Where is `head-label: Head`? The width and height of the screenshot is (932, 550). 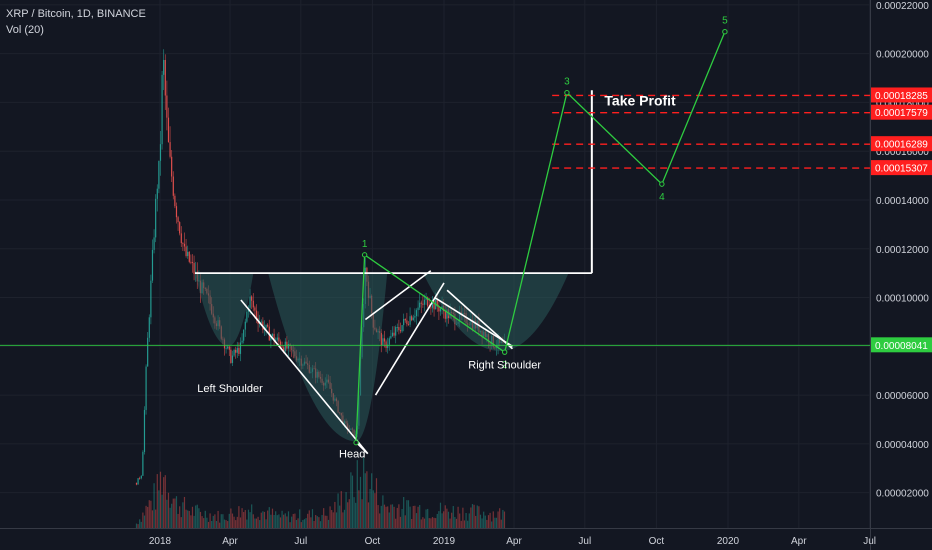
head-label: Head is located at coordinates (352, 454).